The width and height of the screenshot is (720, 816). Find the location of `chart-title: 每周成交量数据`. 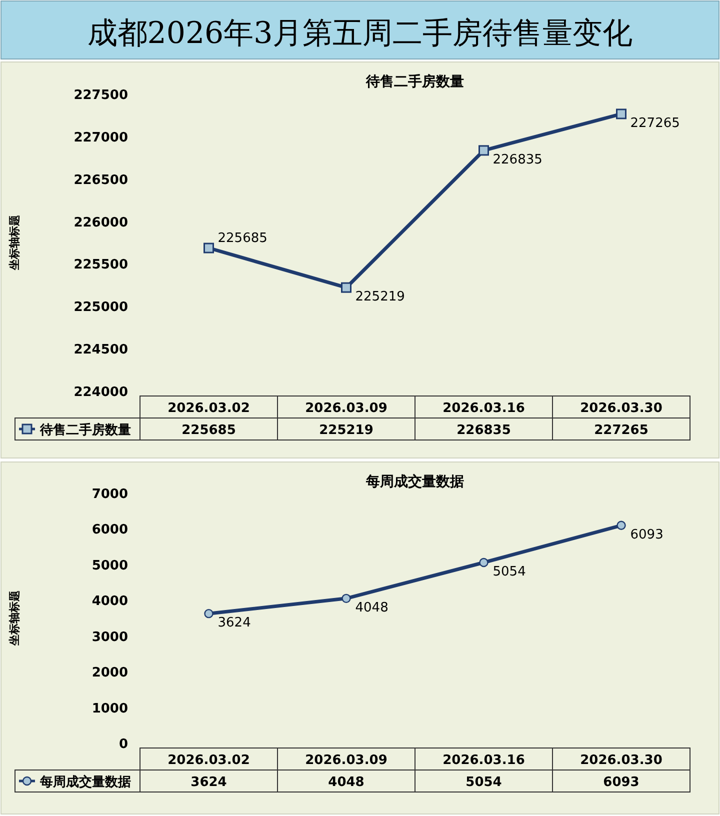

chart-title: 每周成交量数据 is located at coordinates (414, 481).